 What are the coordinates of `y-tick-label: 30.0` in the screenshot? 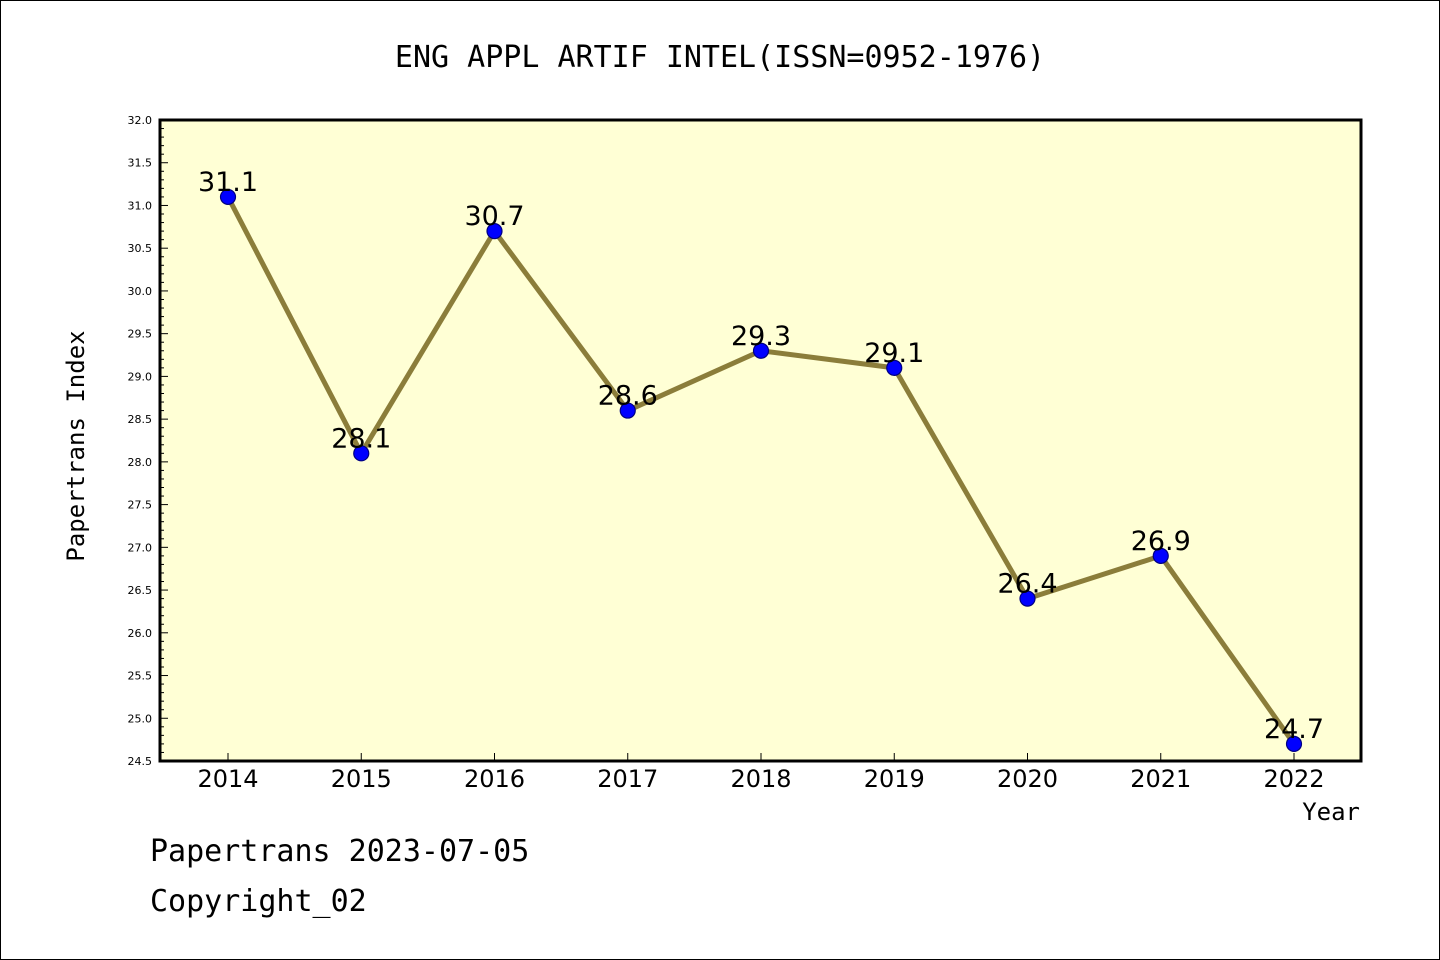 It's located at (140, 291).